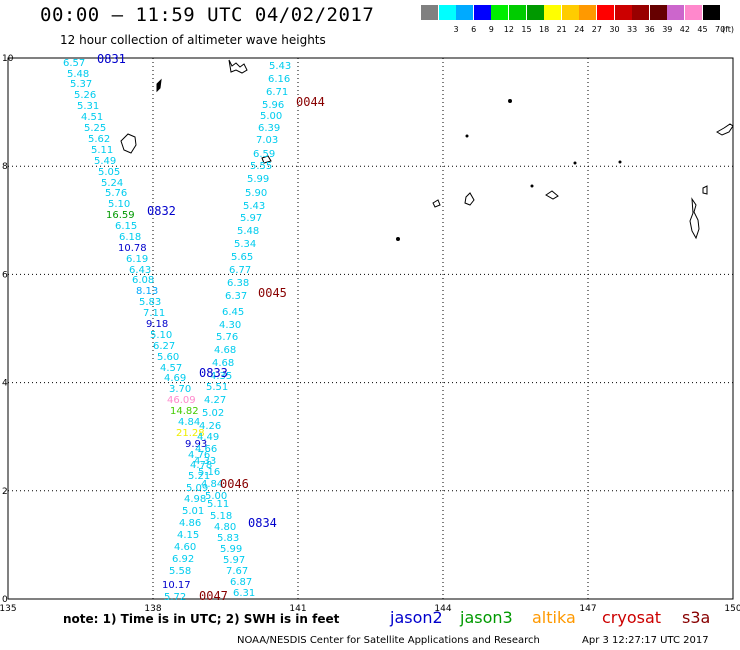  What do you see at coordinates (88, 106) in the screenshot?
I see `wave-height-value: 5.31` at bounding box center [88, 106].